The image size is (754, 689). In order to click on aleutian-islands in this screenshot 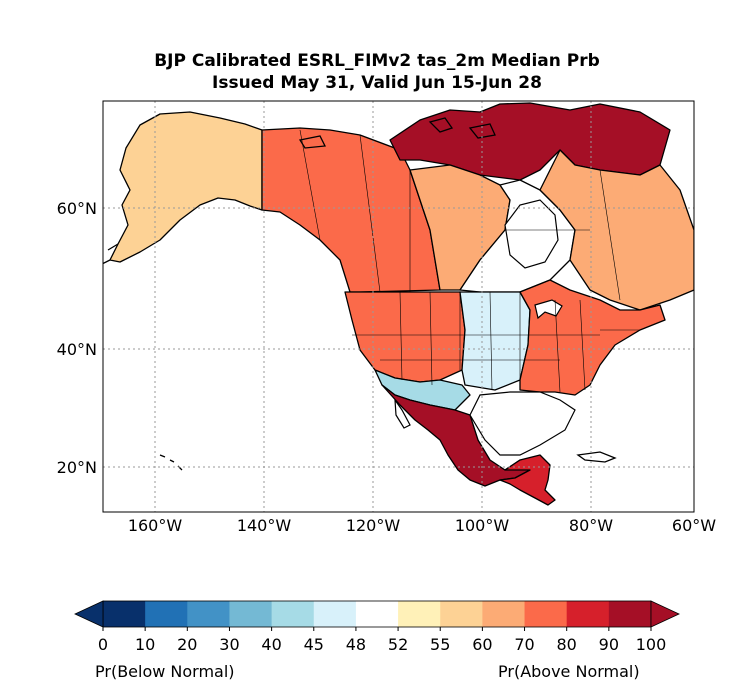, I will do `click(111, 254)`.